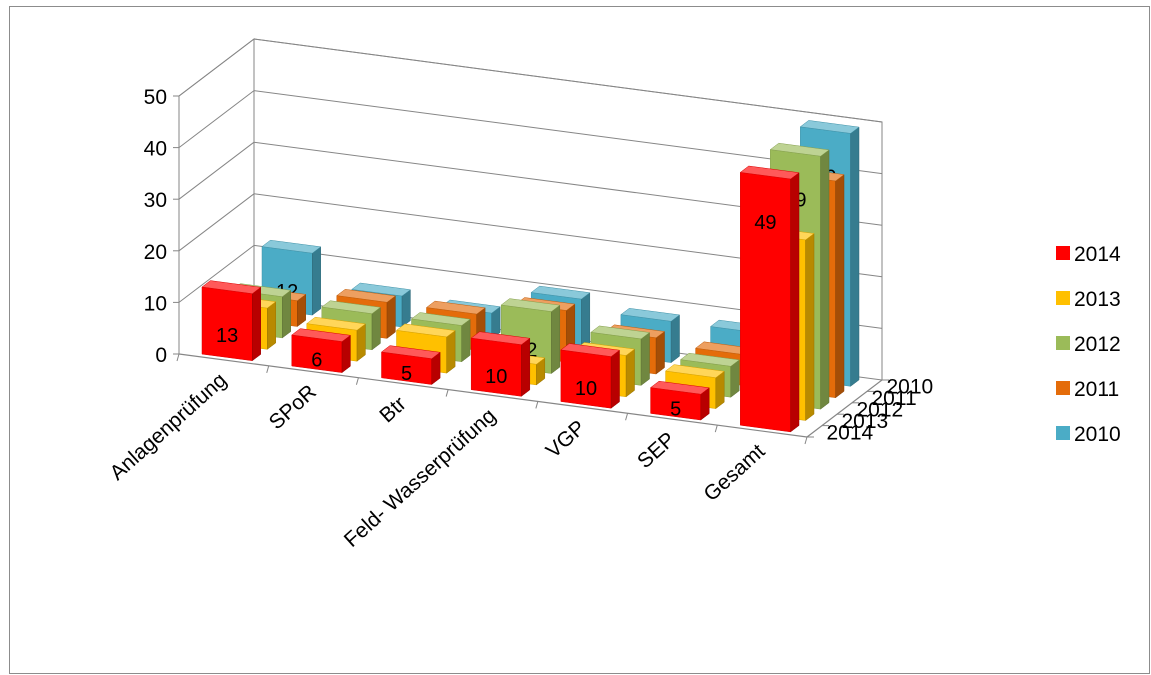 This screenshot has height=675, width=1151. Describe the element at coordinates (1097, 299) in the screenshot. I see `legend-label: 2013` at that location.